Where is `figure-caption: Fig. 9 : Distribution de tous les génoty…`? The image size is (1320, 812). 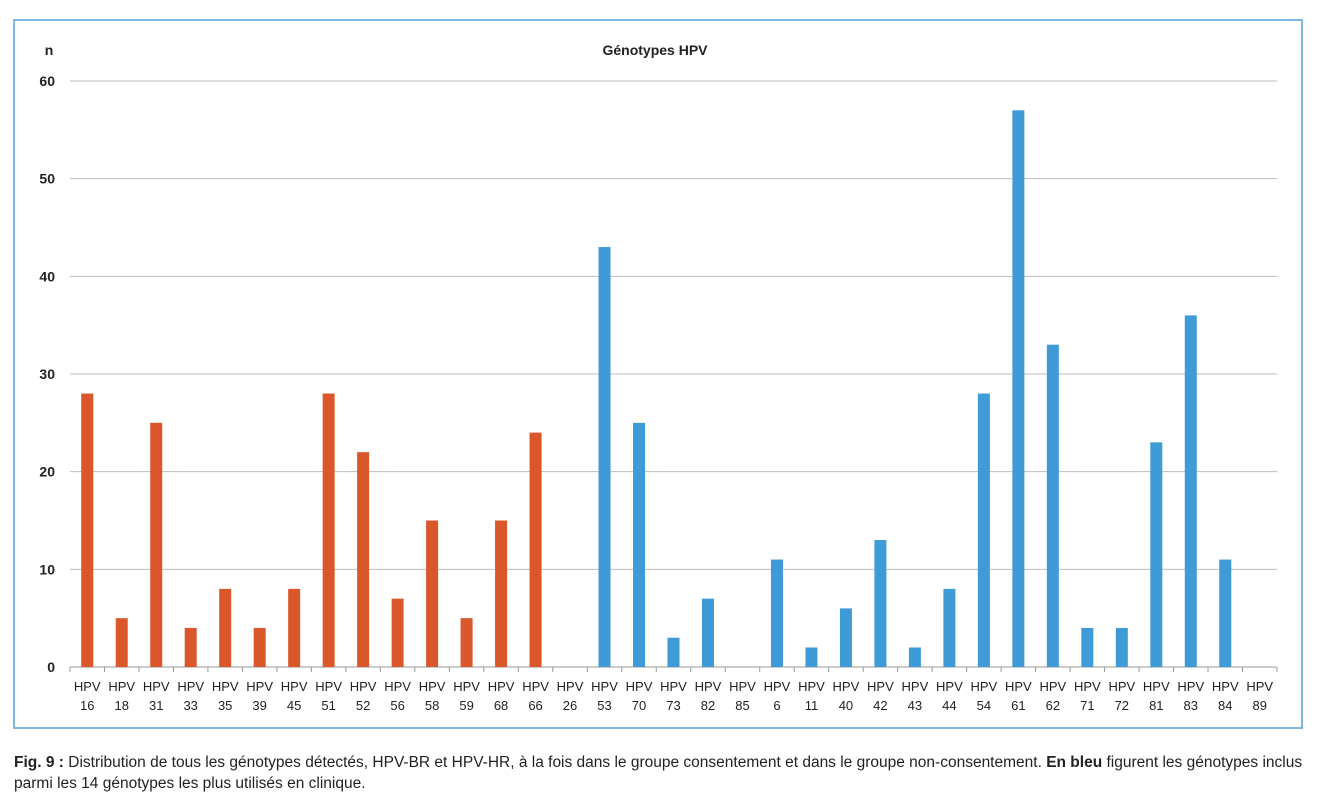 figure-caption: Fig. 9 : Distribution de tous les génoty… is located at coordinates (662, 773).